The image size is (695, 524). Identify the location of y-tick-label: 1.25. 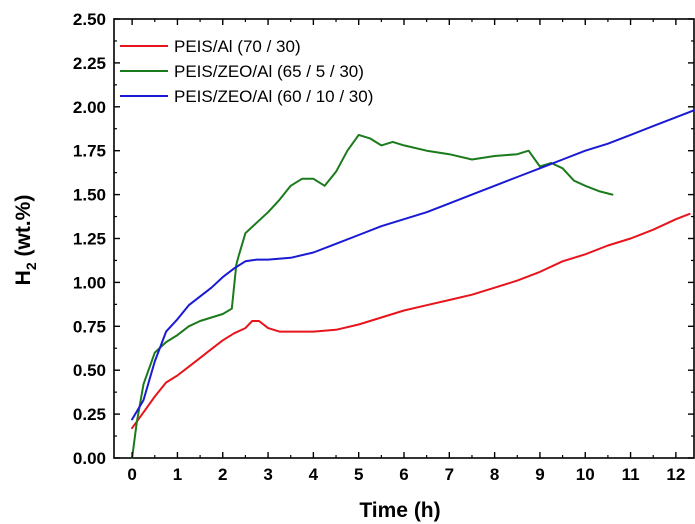
(89, 239).